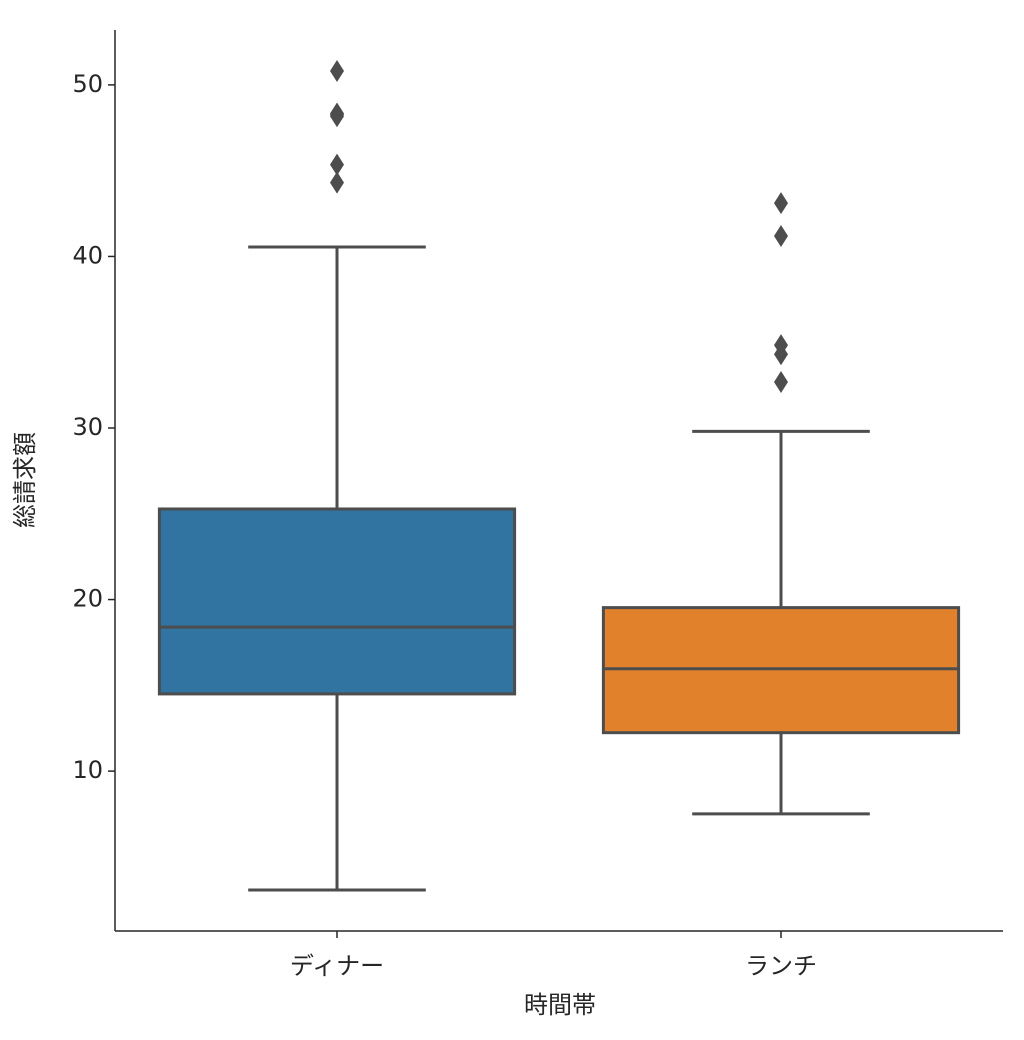 This screenshot has height=1040, width=1024. Describe the element at coordinates (781, 966) in the screenshot. I see `x-tick-label: ランチ` at that location.